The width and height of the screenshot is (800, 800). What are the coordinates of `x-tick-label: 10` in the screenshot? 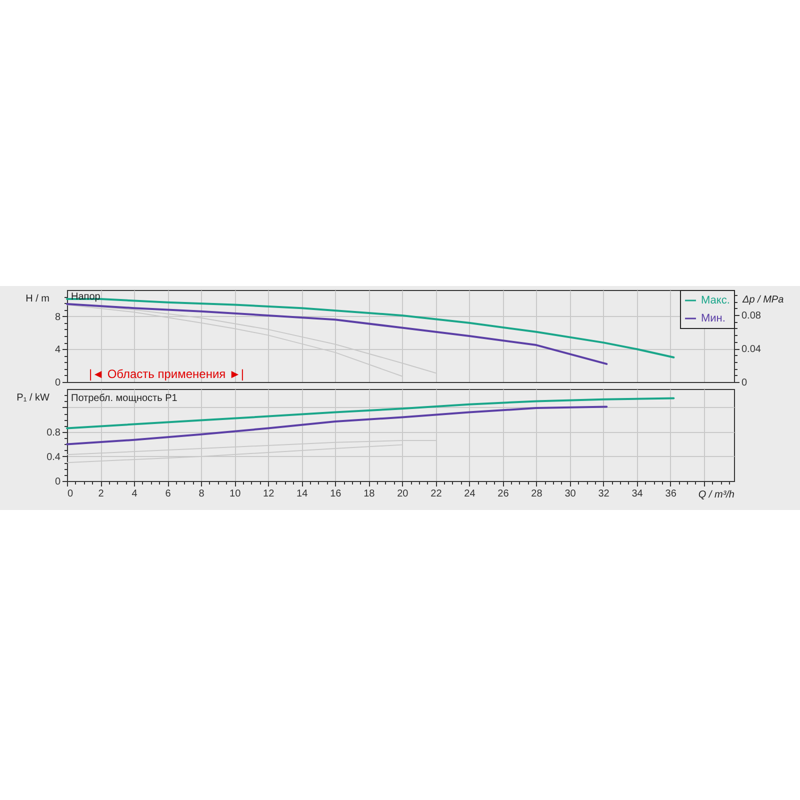 It's located at (236, 494).